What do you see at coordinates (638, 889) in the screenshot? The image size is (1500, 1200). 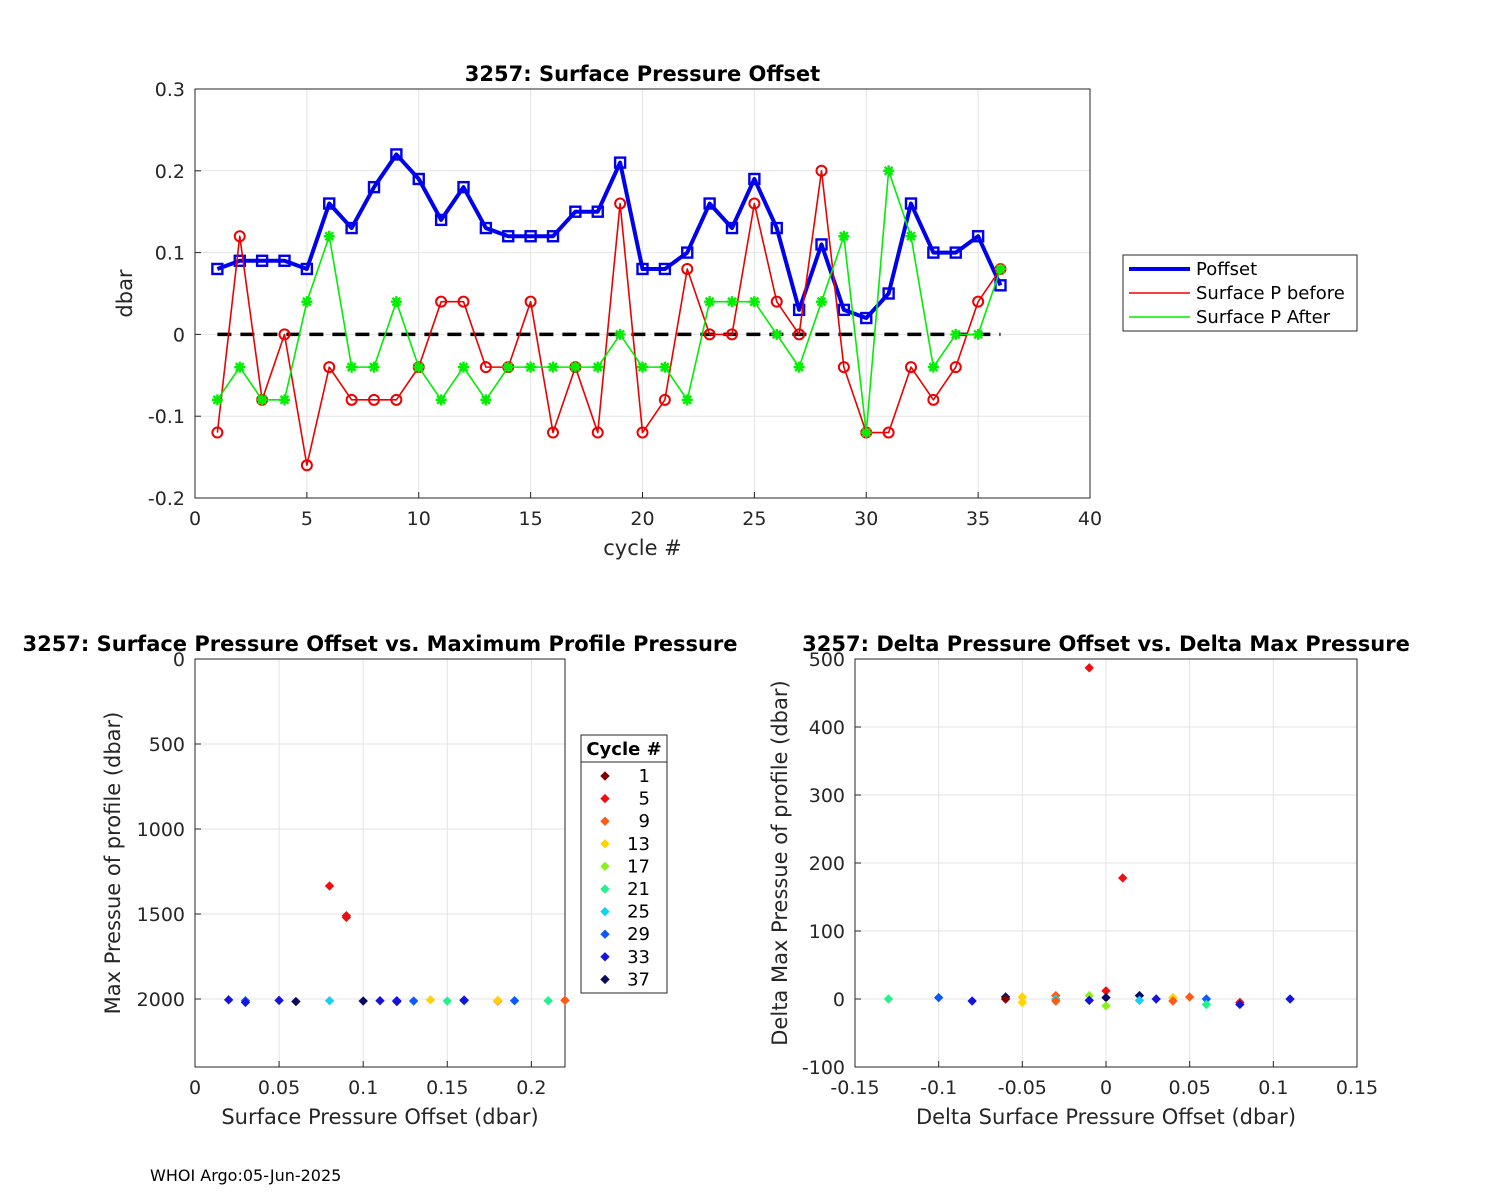 I see `legend-label: 21` at bounding box center [638, 889].